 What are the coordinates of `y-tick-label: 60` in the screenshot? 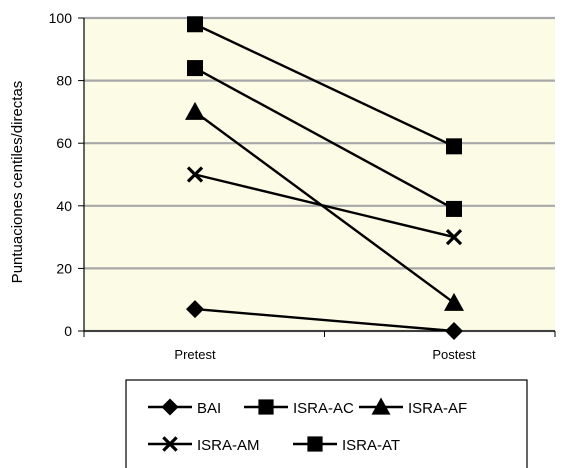 It's located at (64, 143).